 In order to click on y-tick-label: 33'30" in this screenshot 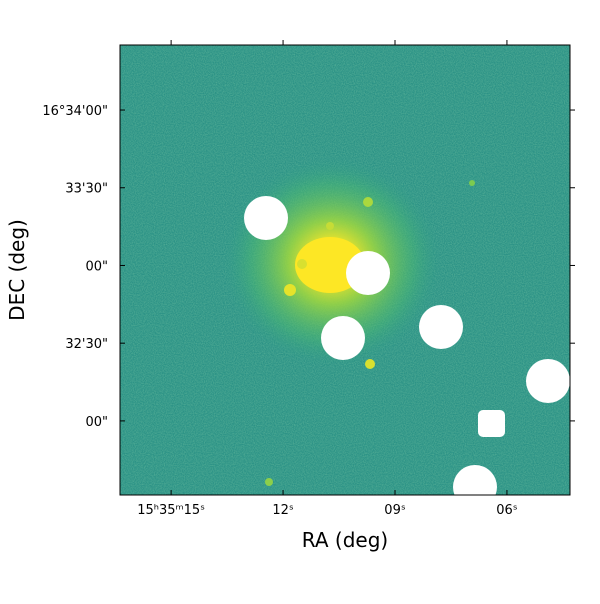, I will do `click(86, 189)`.